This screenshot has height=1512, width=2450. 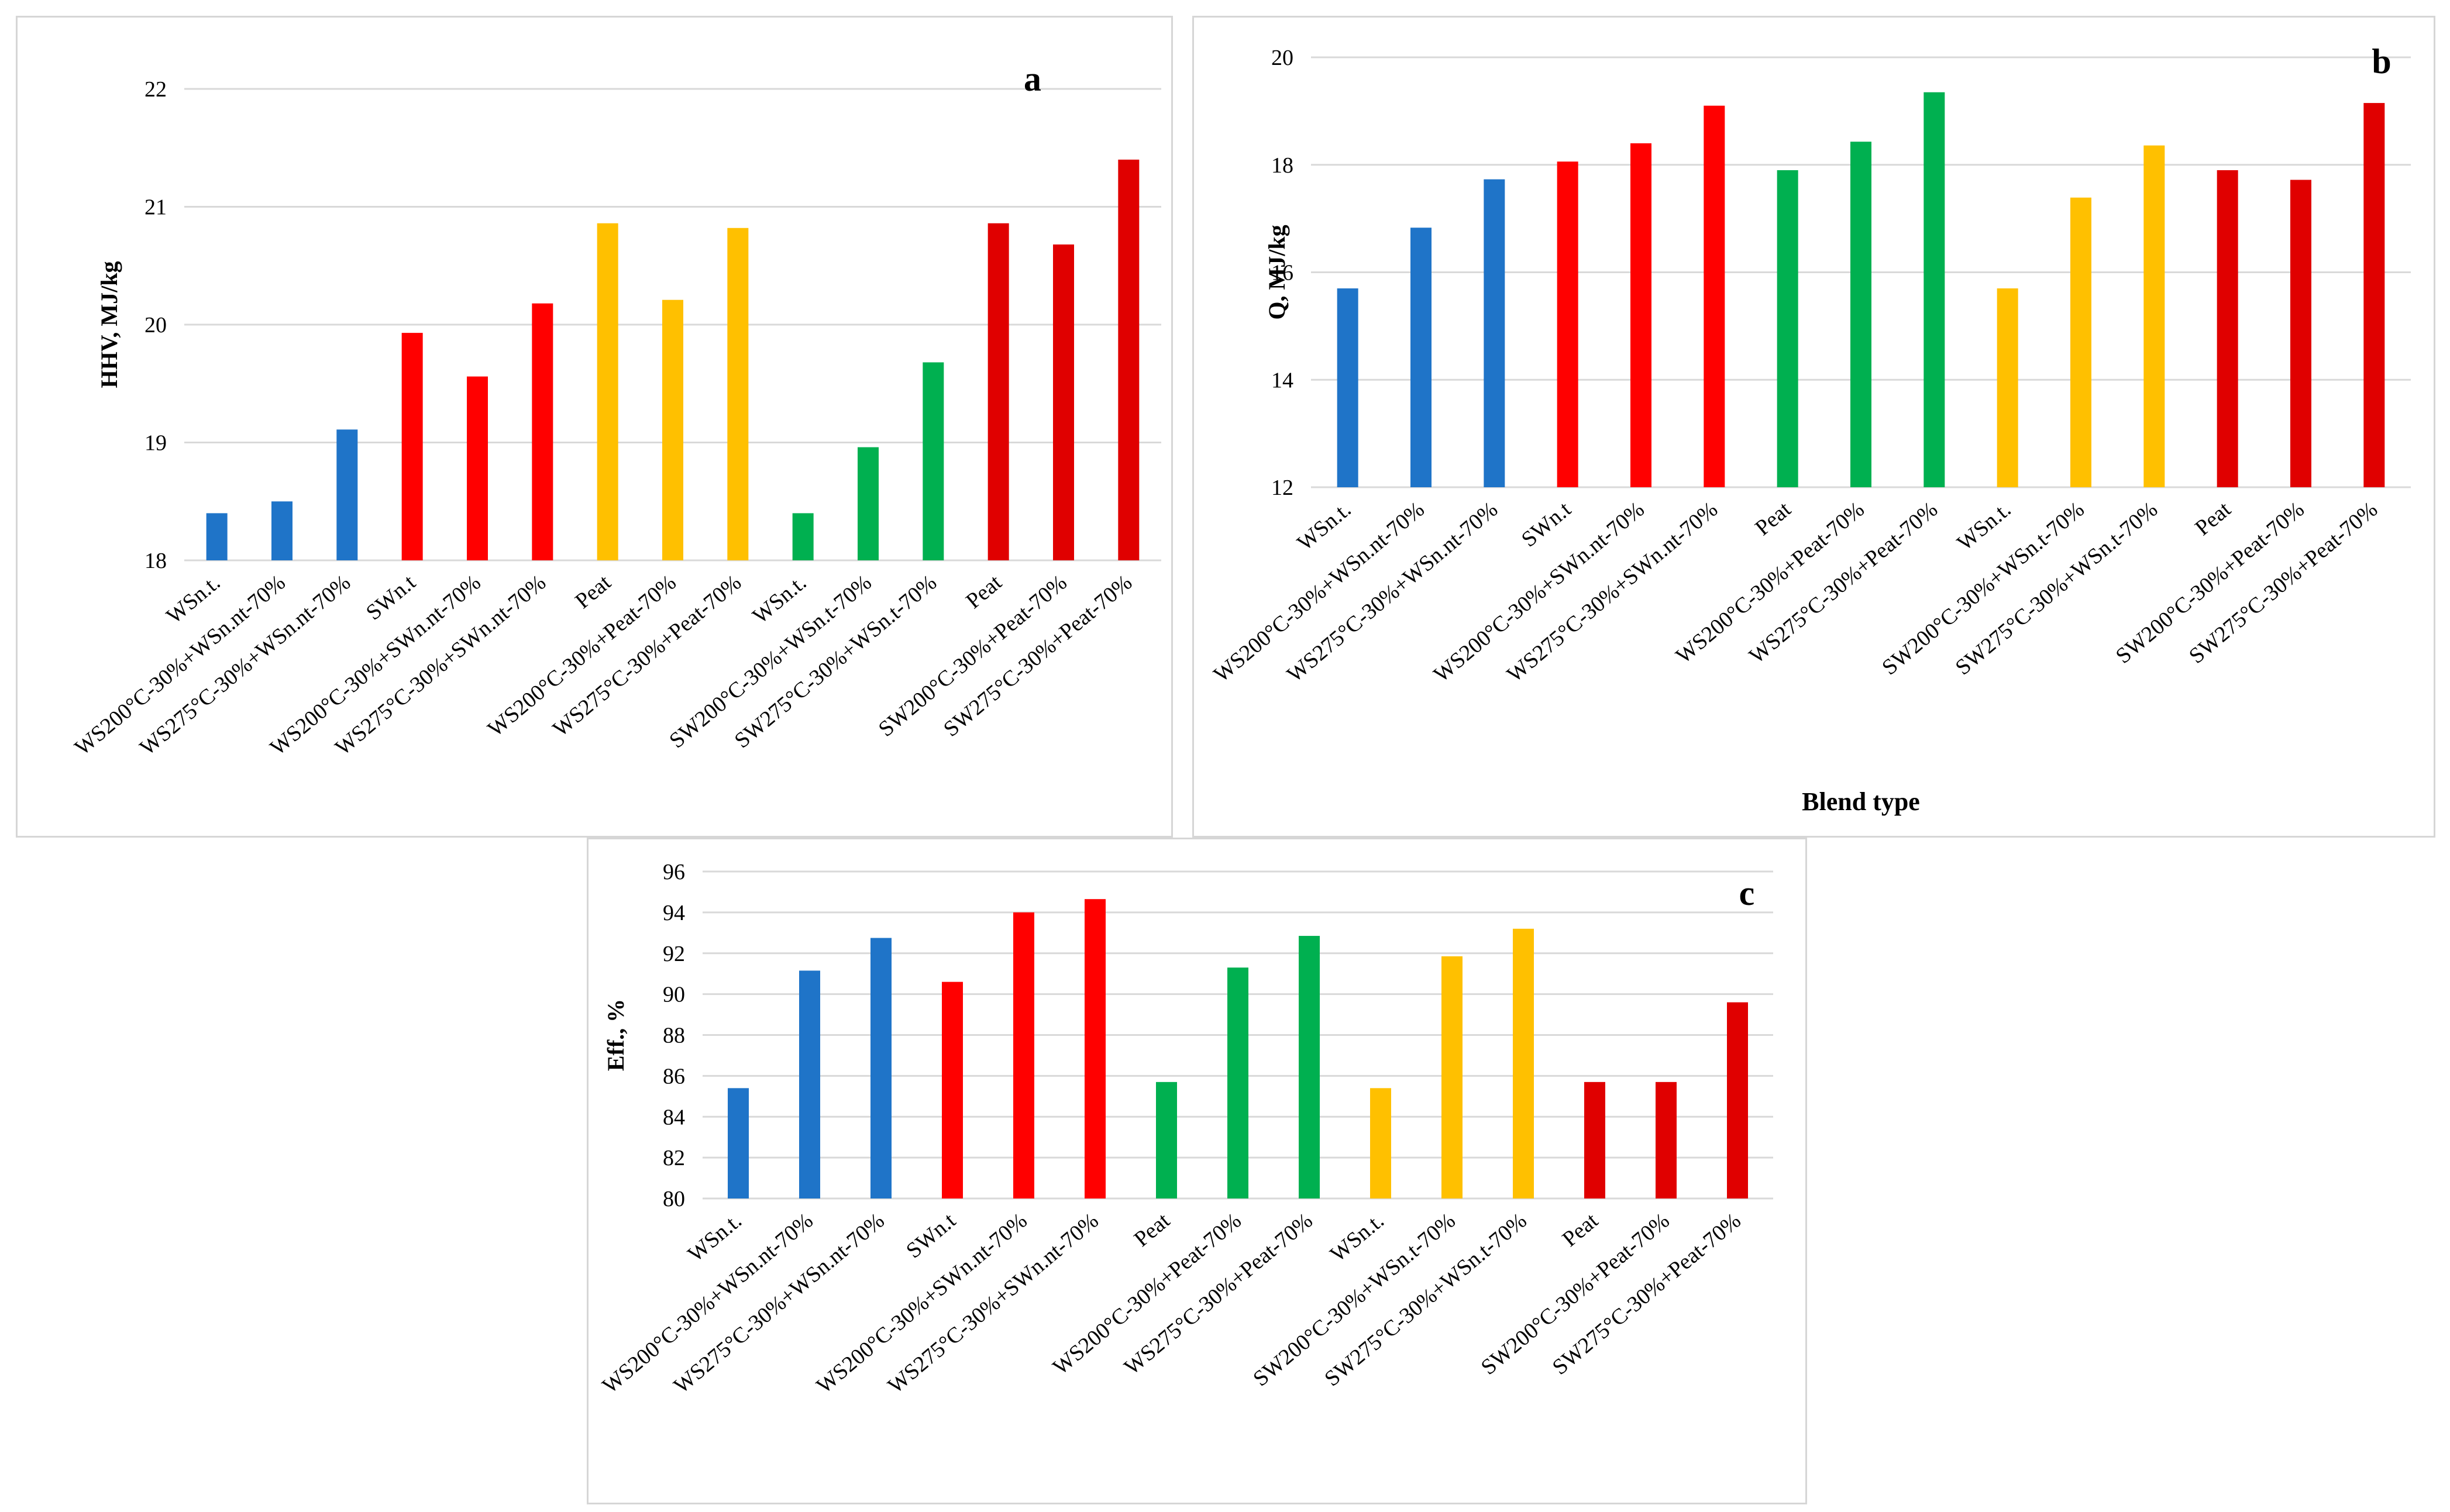 I want to click on x-axis-label: Blend type, so click(x=1861, y=802).